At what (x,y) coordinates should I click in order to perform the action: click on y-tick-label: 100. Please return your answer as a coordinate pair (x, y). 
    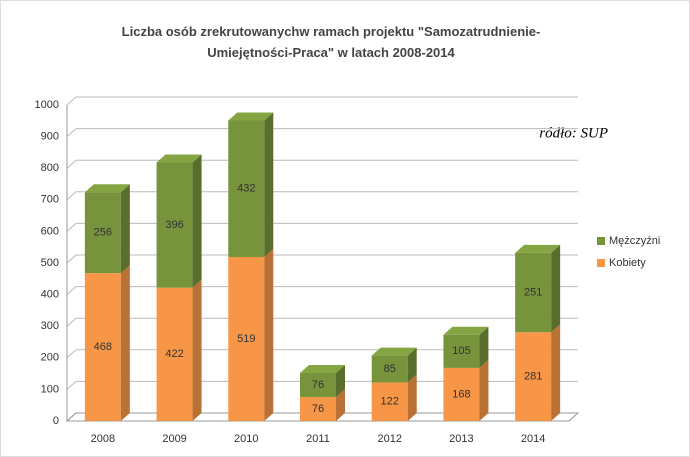
    Looking at the image, I should click on (50, 389).